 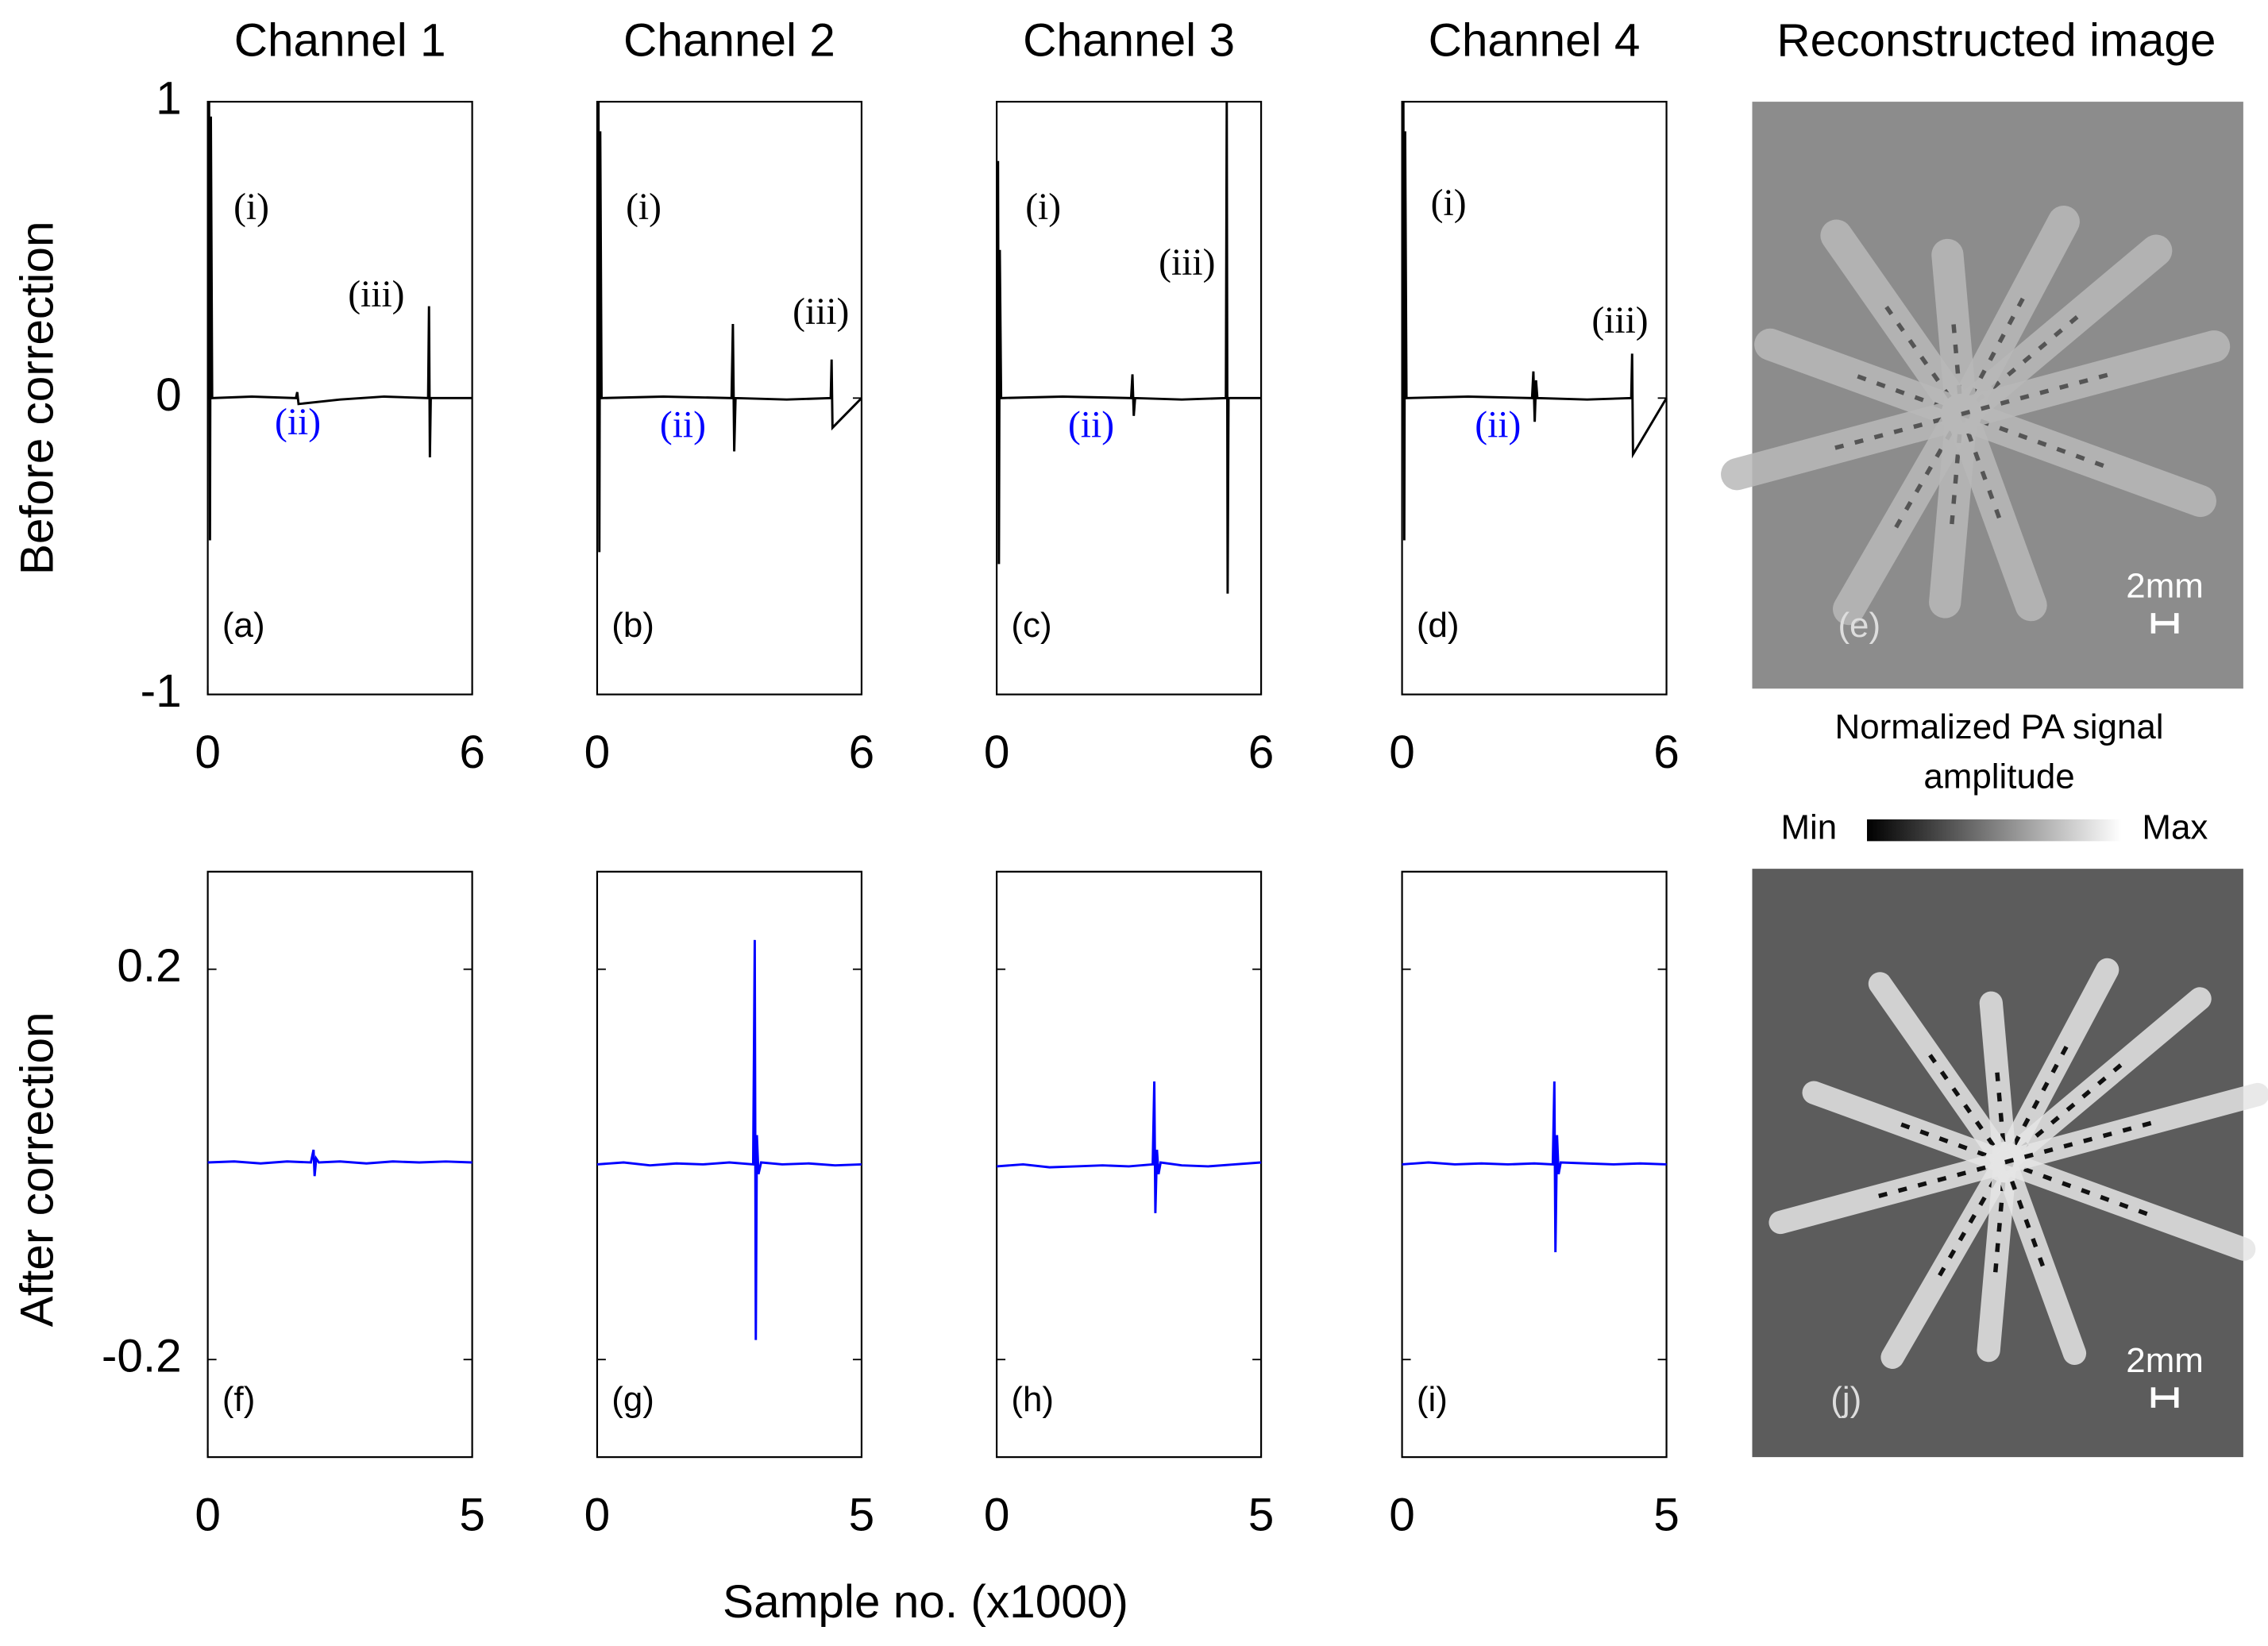 I want to click on panel-label: (a), so click(x=243, y=625).